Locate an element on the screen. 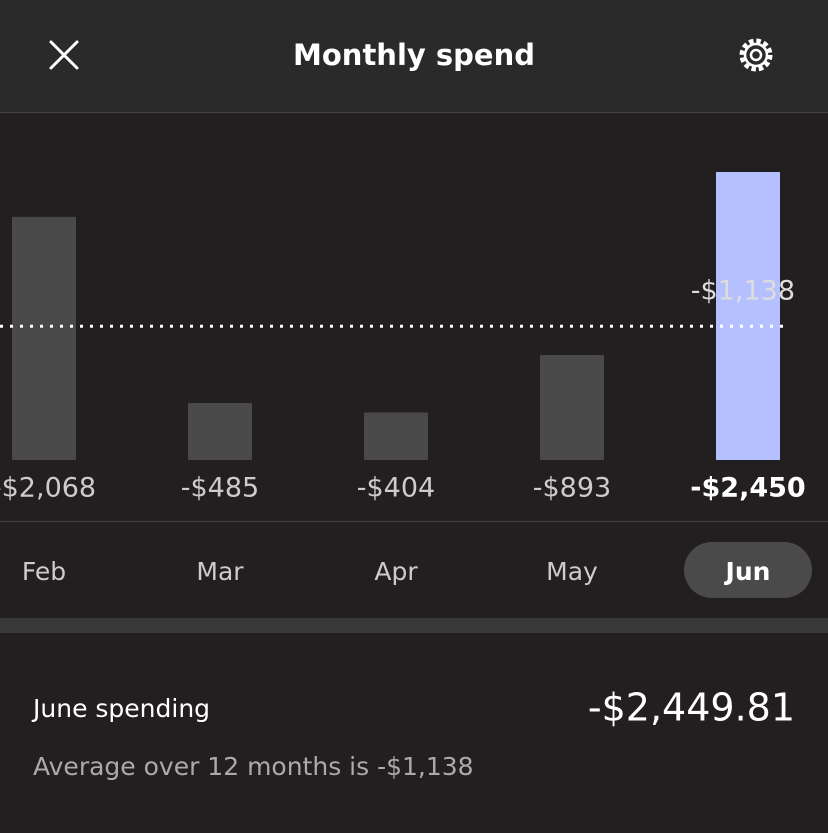 This screenshot has height=833, width=828. title: Monthly spend is located at coordinates (414, 55).